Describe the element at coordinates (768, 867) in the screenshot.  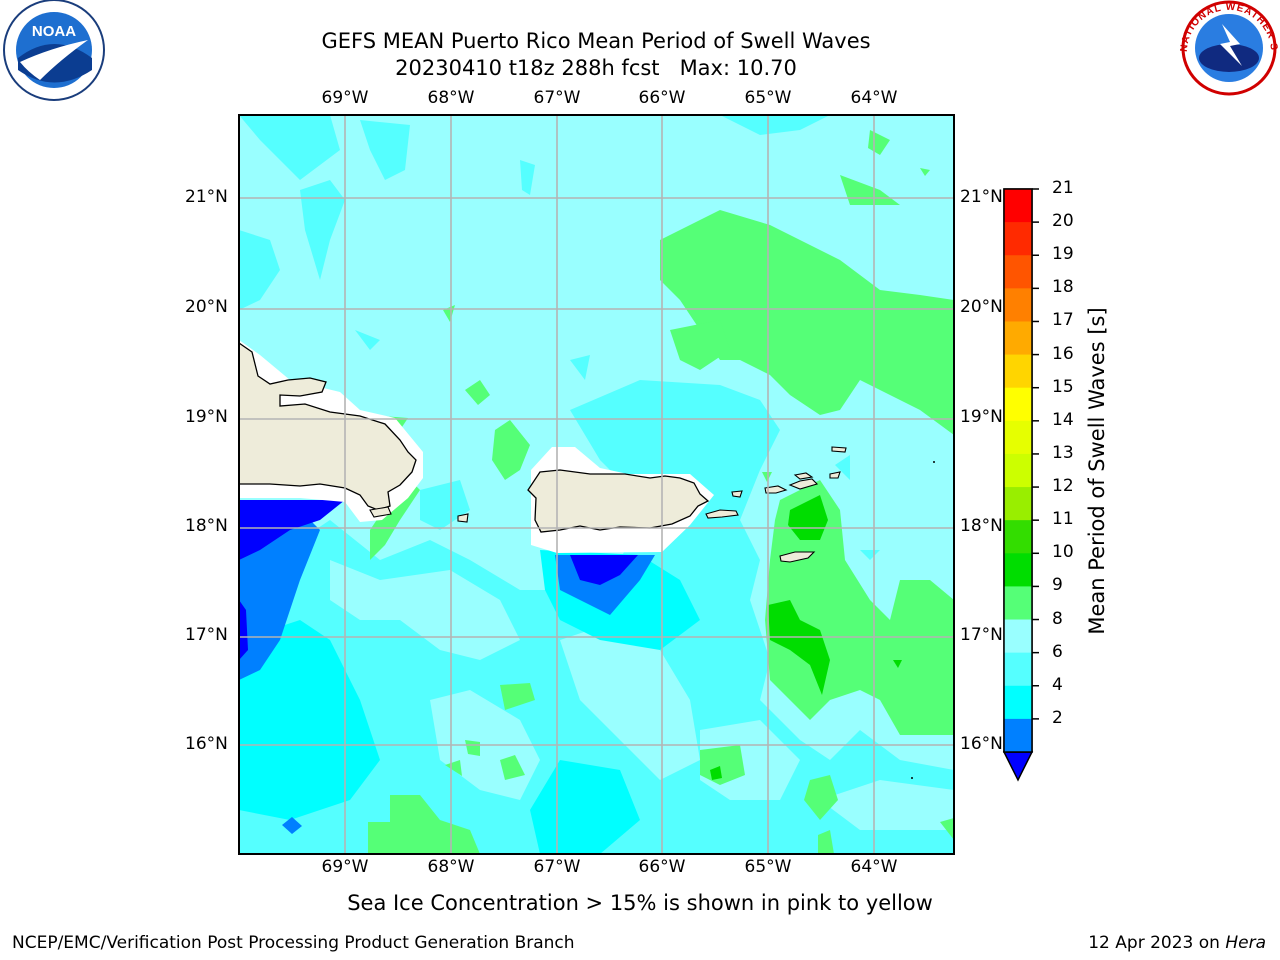
I see `lon-label-bottom: 65°W` at that location.